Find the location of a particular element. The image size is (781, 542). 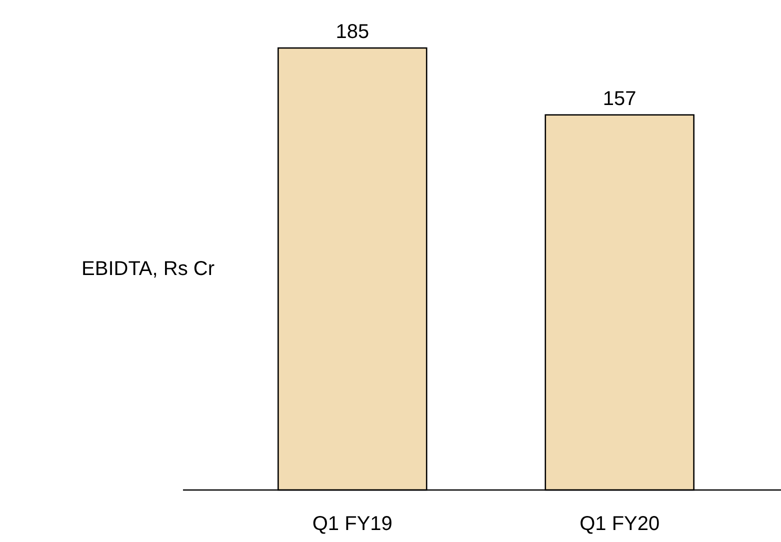

x-tick-label: Q1 FY20 is located at coordinates (620, 524).